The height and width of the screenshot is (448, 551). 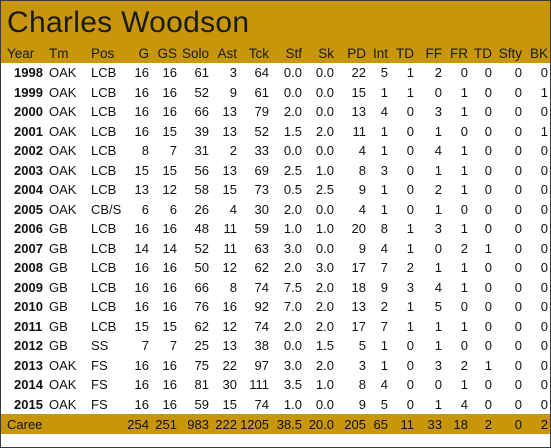 I want to click on table-cell: 39, so click(x=201, y=131).